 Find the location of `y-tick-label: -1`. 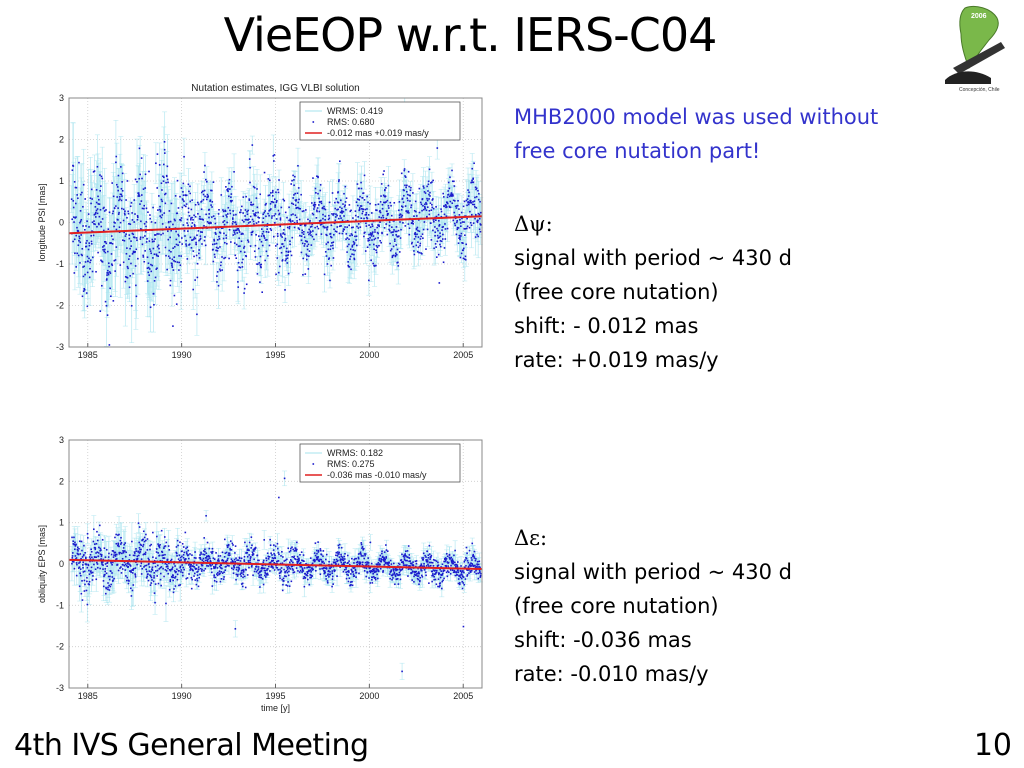

y-tick-label: -1 is located at coordinates (60, 264).